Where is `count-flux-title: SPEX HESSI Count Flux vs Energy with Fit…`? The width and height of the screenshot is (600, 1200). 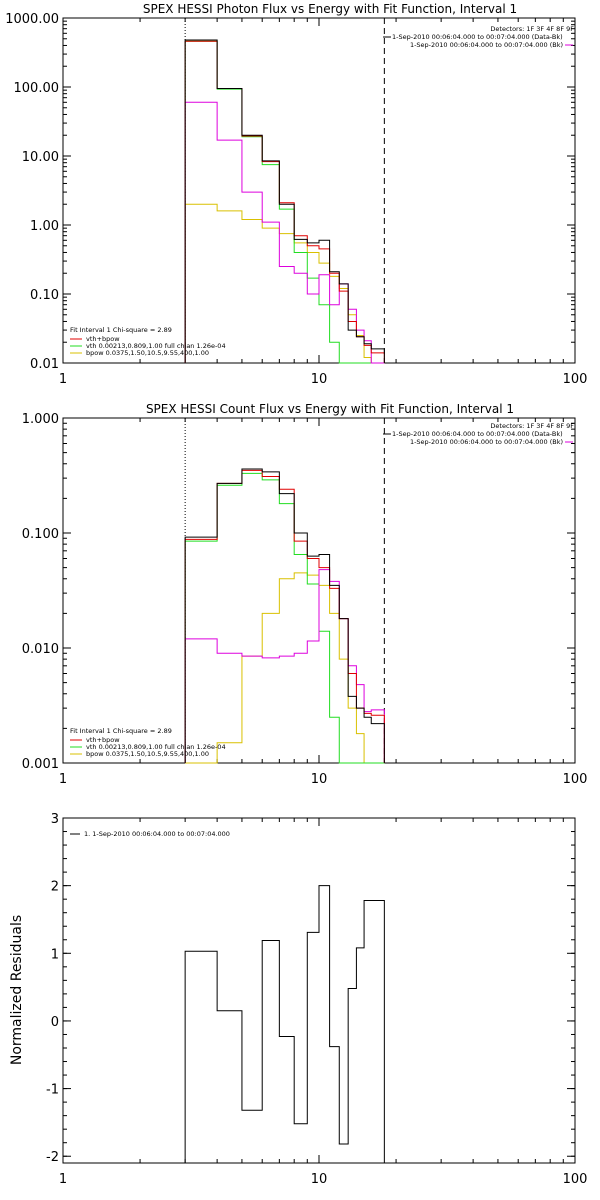 count-flux-title: SPEX HESSI Count Flux vs Energy with Fit… is located at coordinates (330, 409).